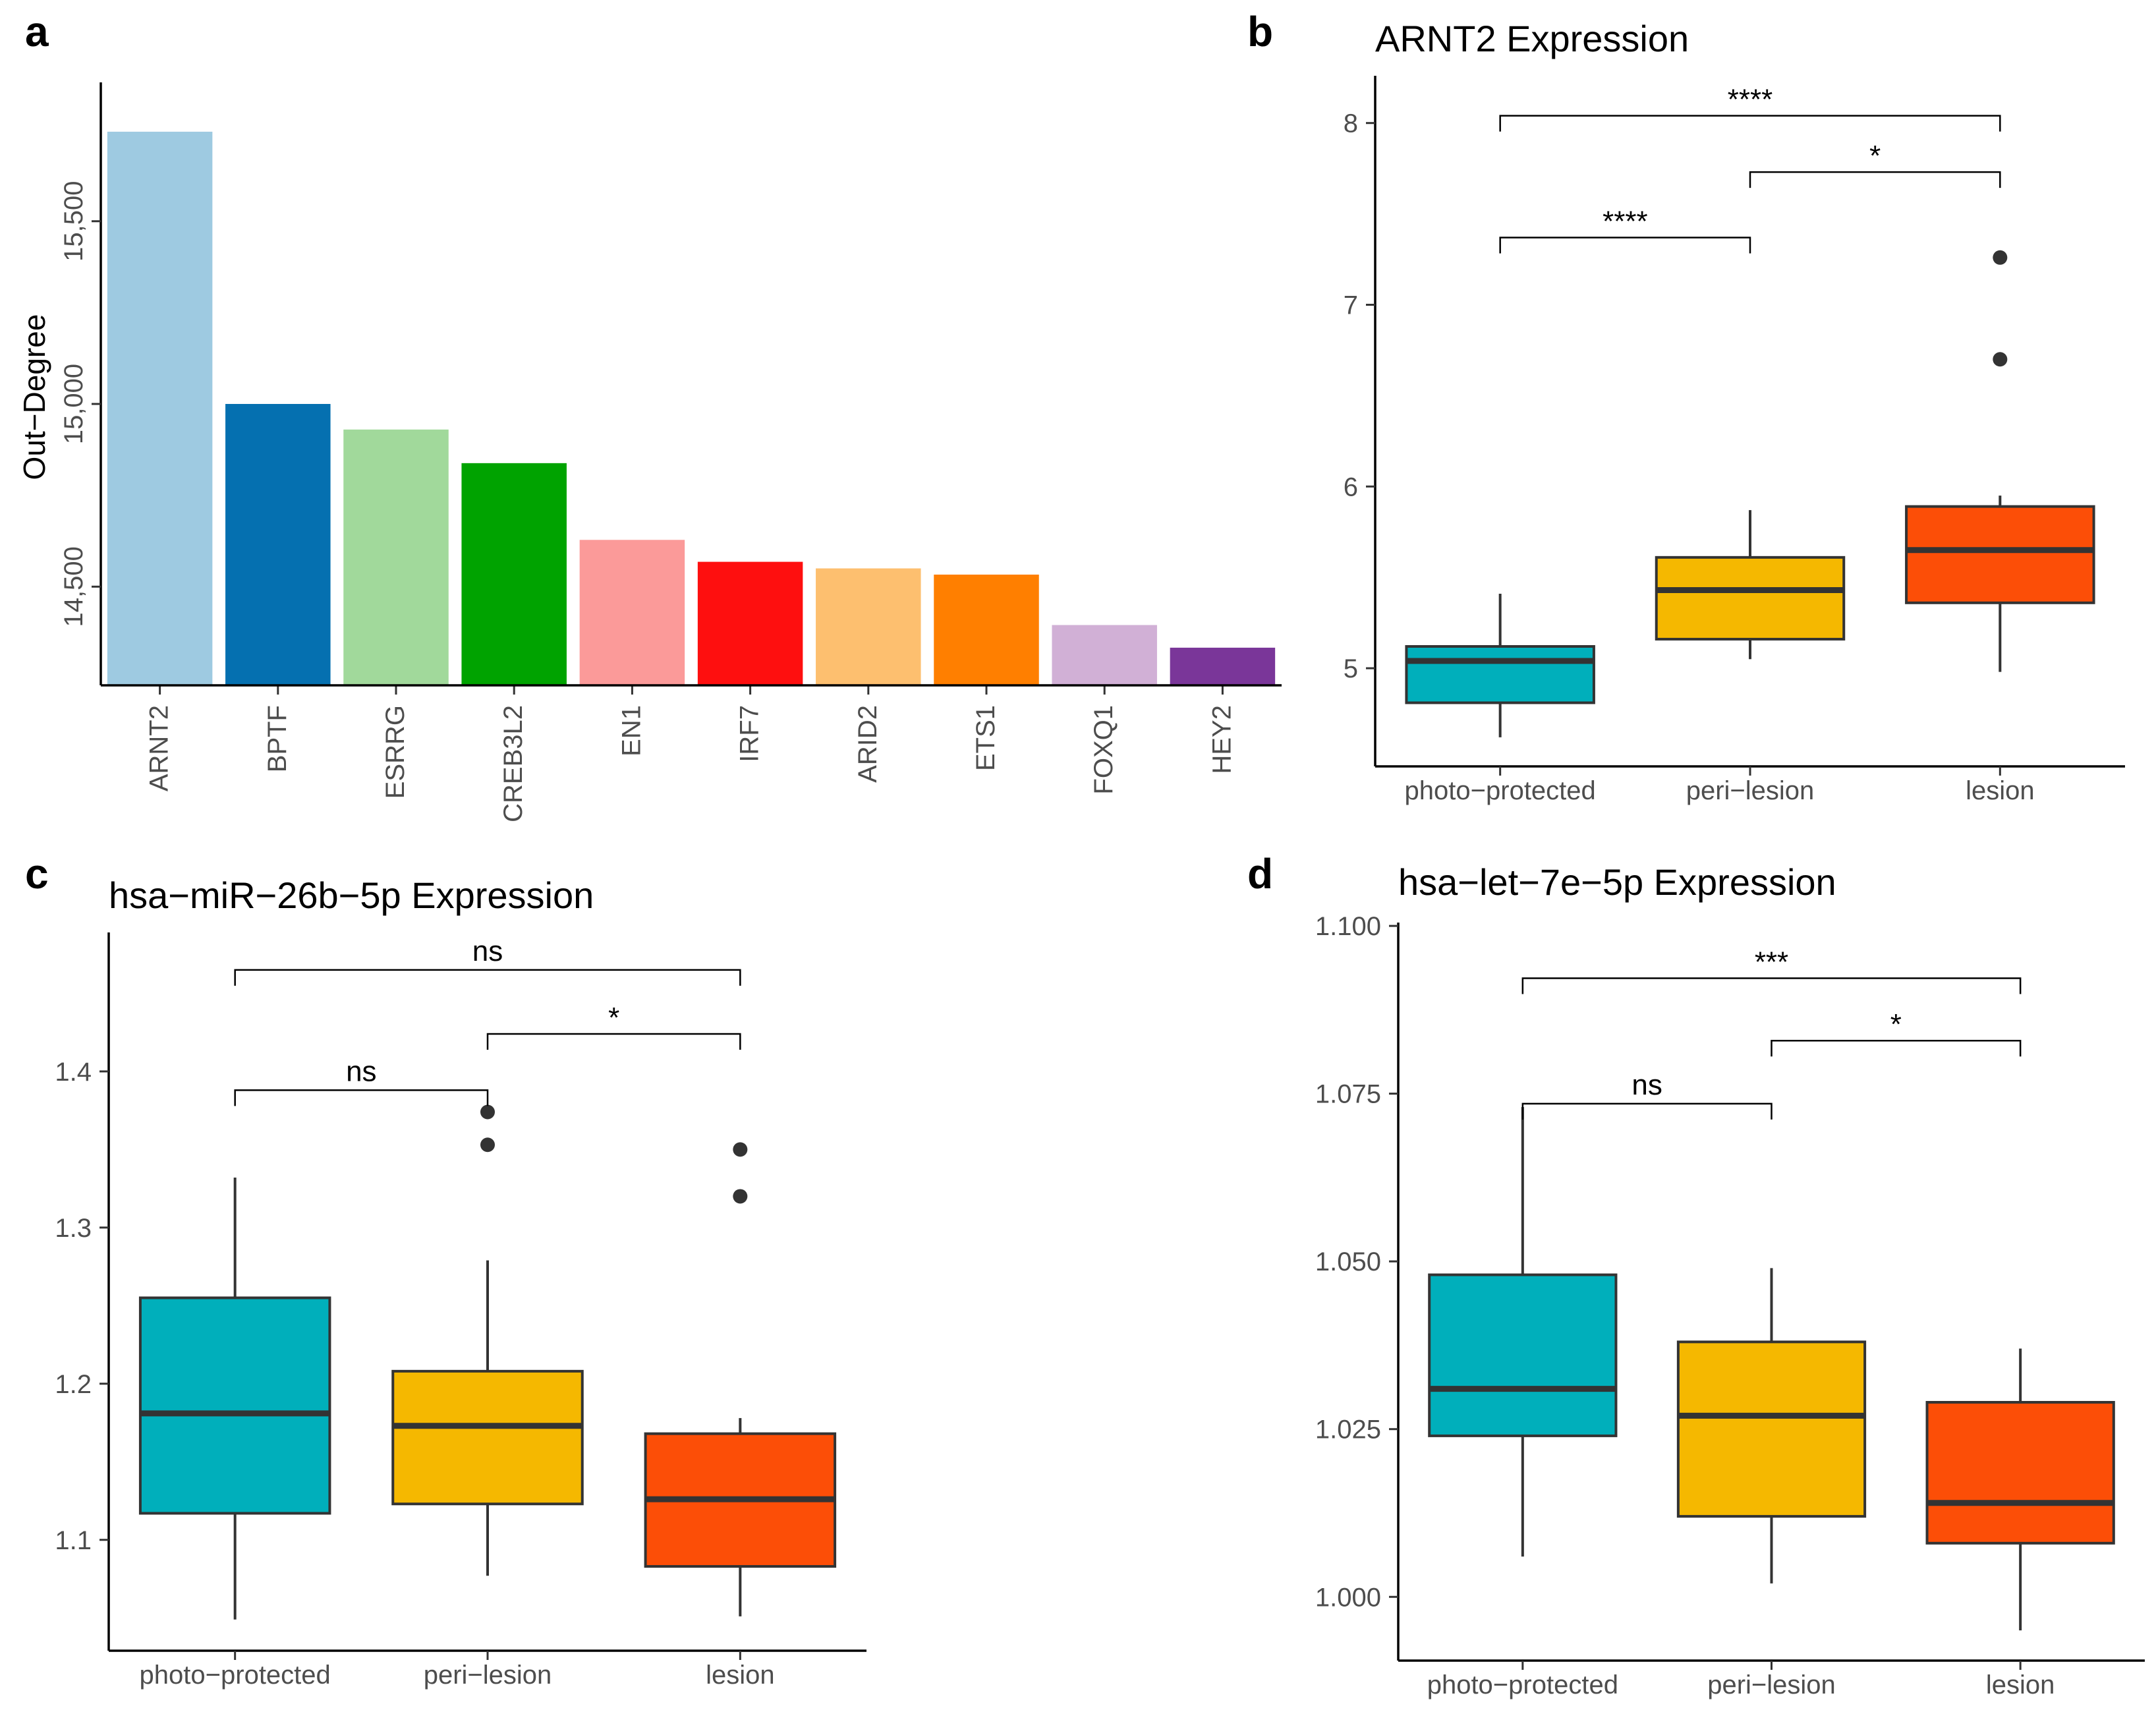  Describe the element at coordinates (277, 738) in the screenshot. I see `x-tick-label: BPTF` at that location.